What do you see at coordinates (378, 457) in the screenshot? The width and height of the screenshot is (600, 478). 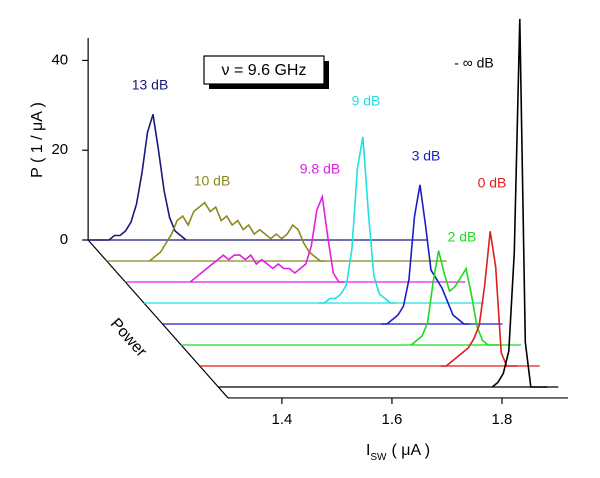 I see `x-axis-title-sub: SW` at bounding box center [378, 457].